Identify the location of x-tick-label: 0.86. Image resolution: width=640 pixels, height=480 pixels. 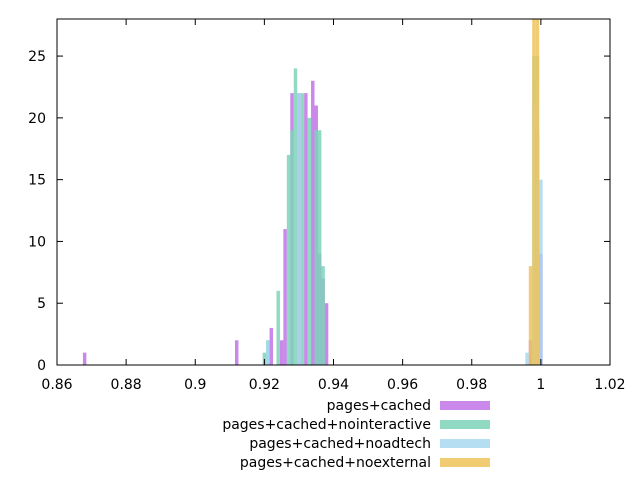
(56, 385).